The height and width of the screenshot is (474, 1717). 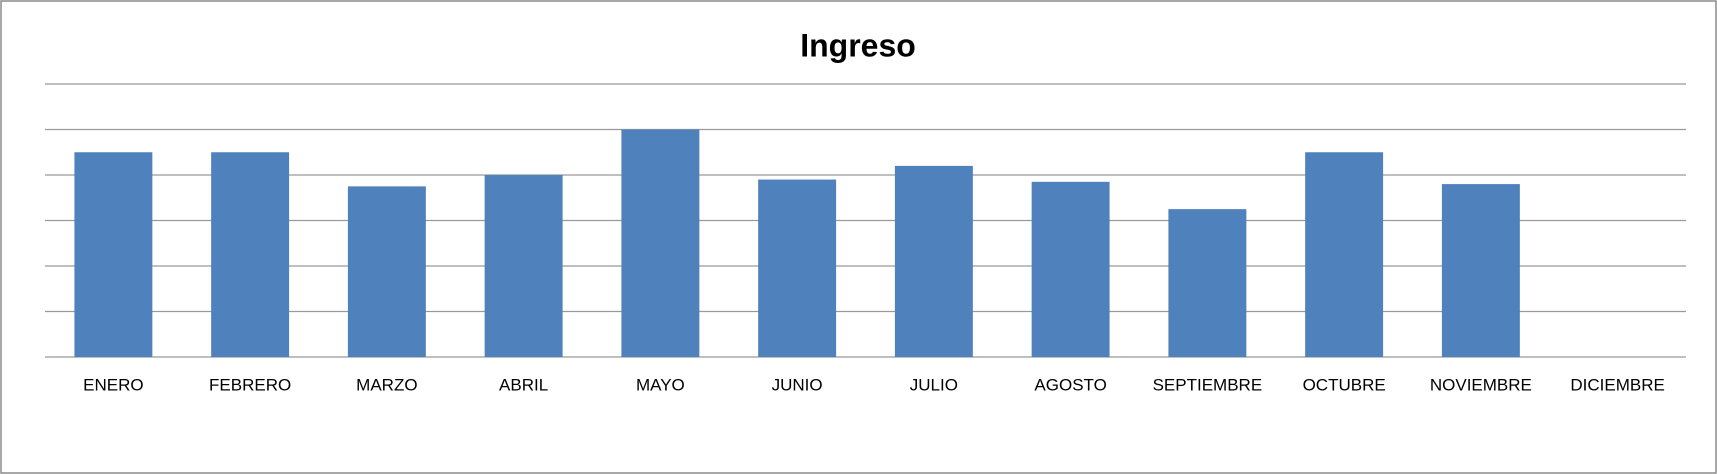 I want to click on x-tick-label: MARZO, so click(x=386, y=384).